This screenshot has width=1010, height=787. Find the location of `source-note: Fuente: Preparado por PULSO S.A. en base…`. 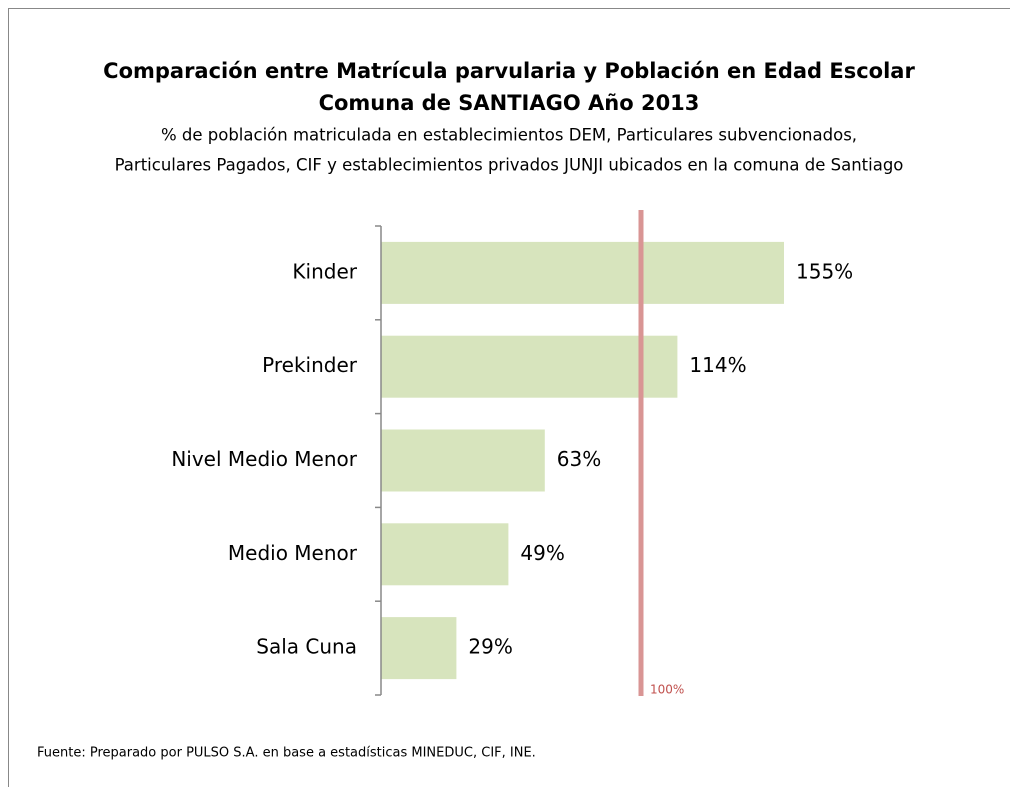

source-note: Fuente: Preparado por PULSO S.A. en base… is located at coordinates (286, 753).